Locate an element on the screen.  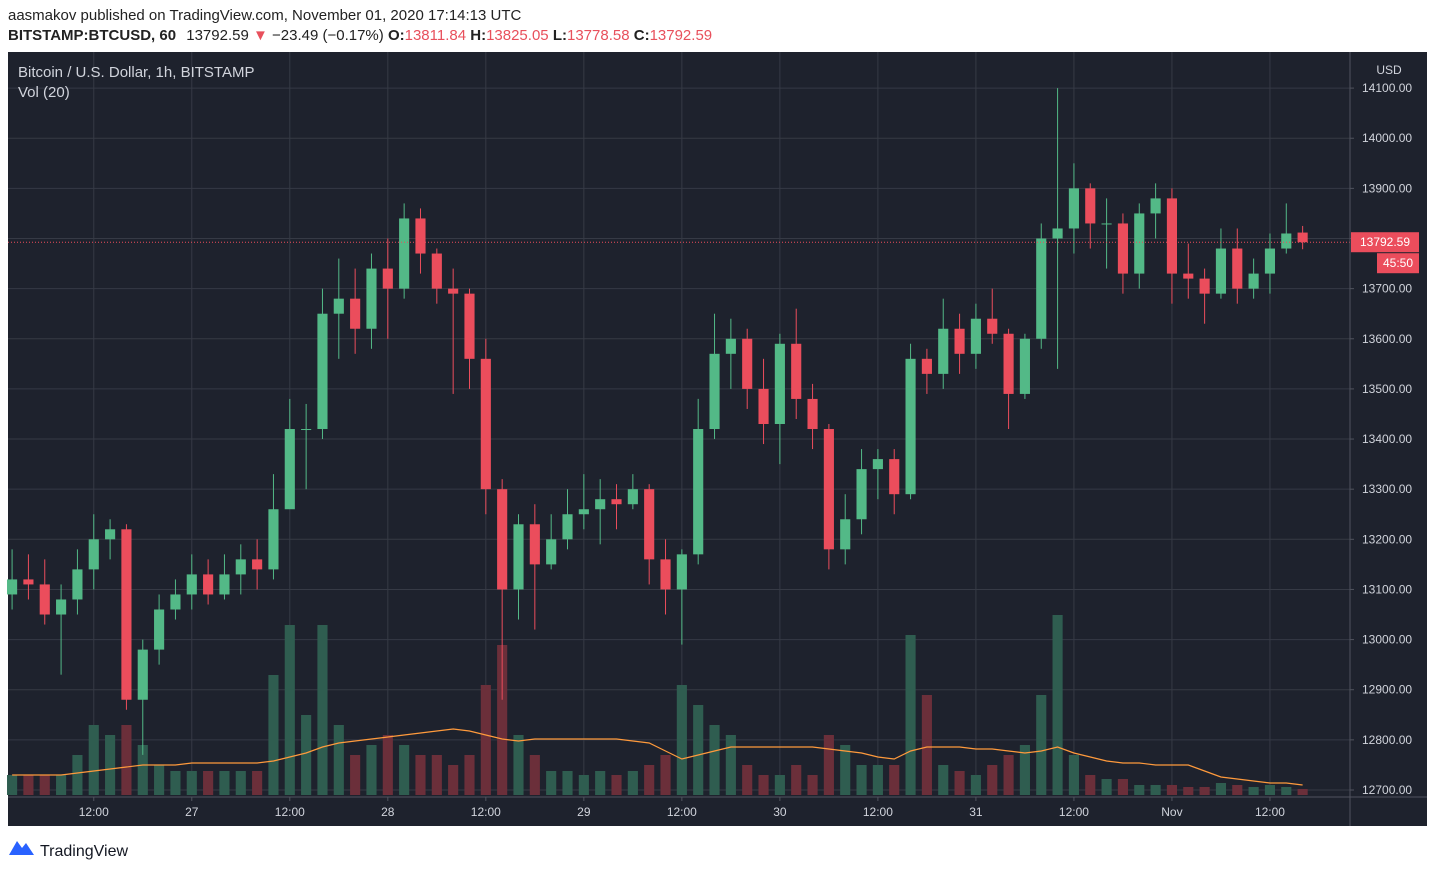
x-tick-label: 27 is located at coordinates (192, 812).